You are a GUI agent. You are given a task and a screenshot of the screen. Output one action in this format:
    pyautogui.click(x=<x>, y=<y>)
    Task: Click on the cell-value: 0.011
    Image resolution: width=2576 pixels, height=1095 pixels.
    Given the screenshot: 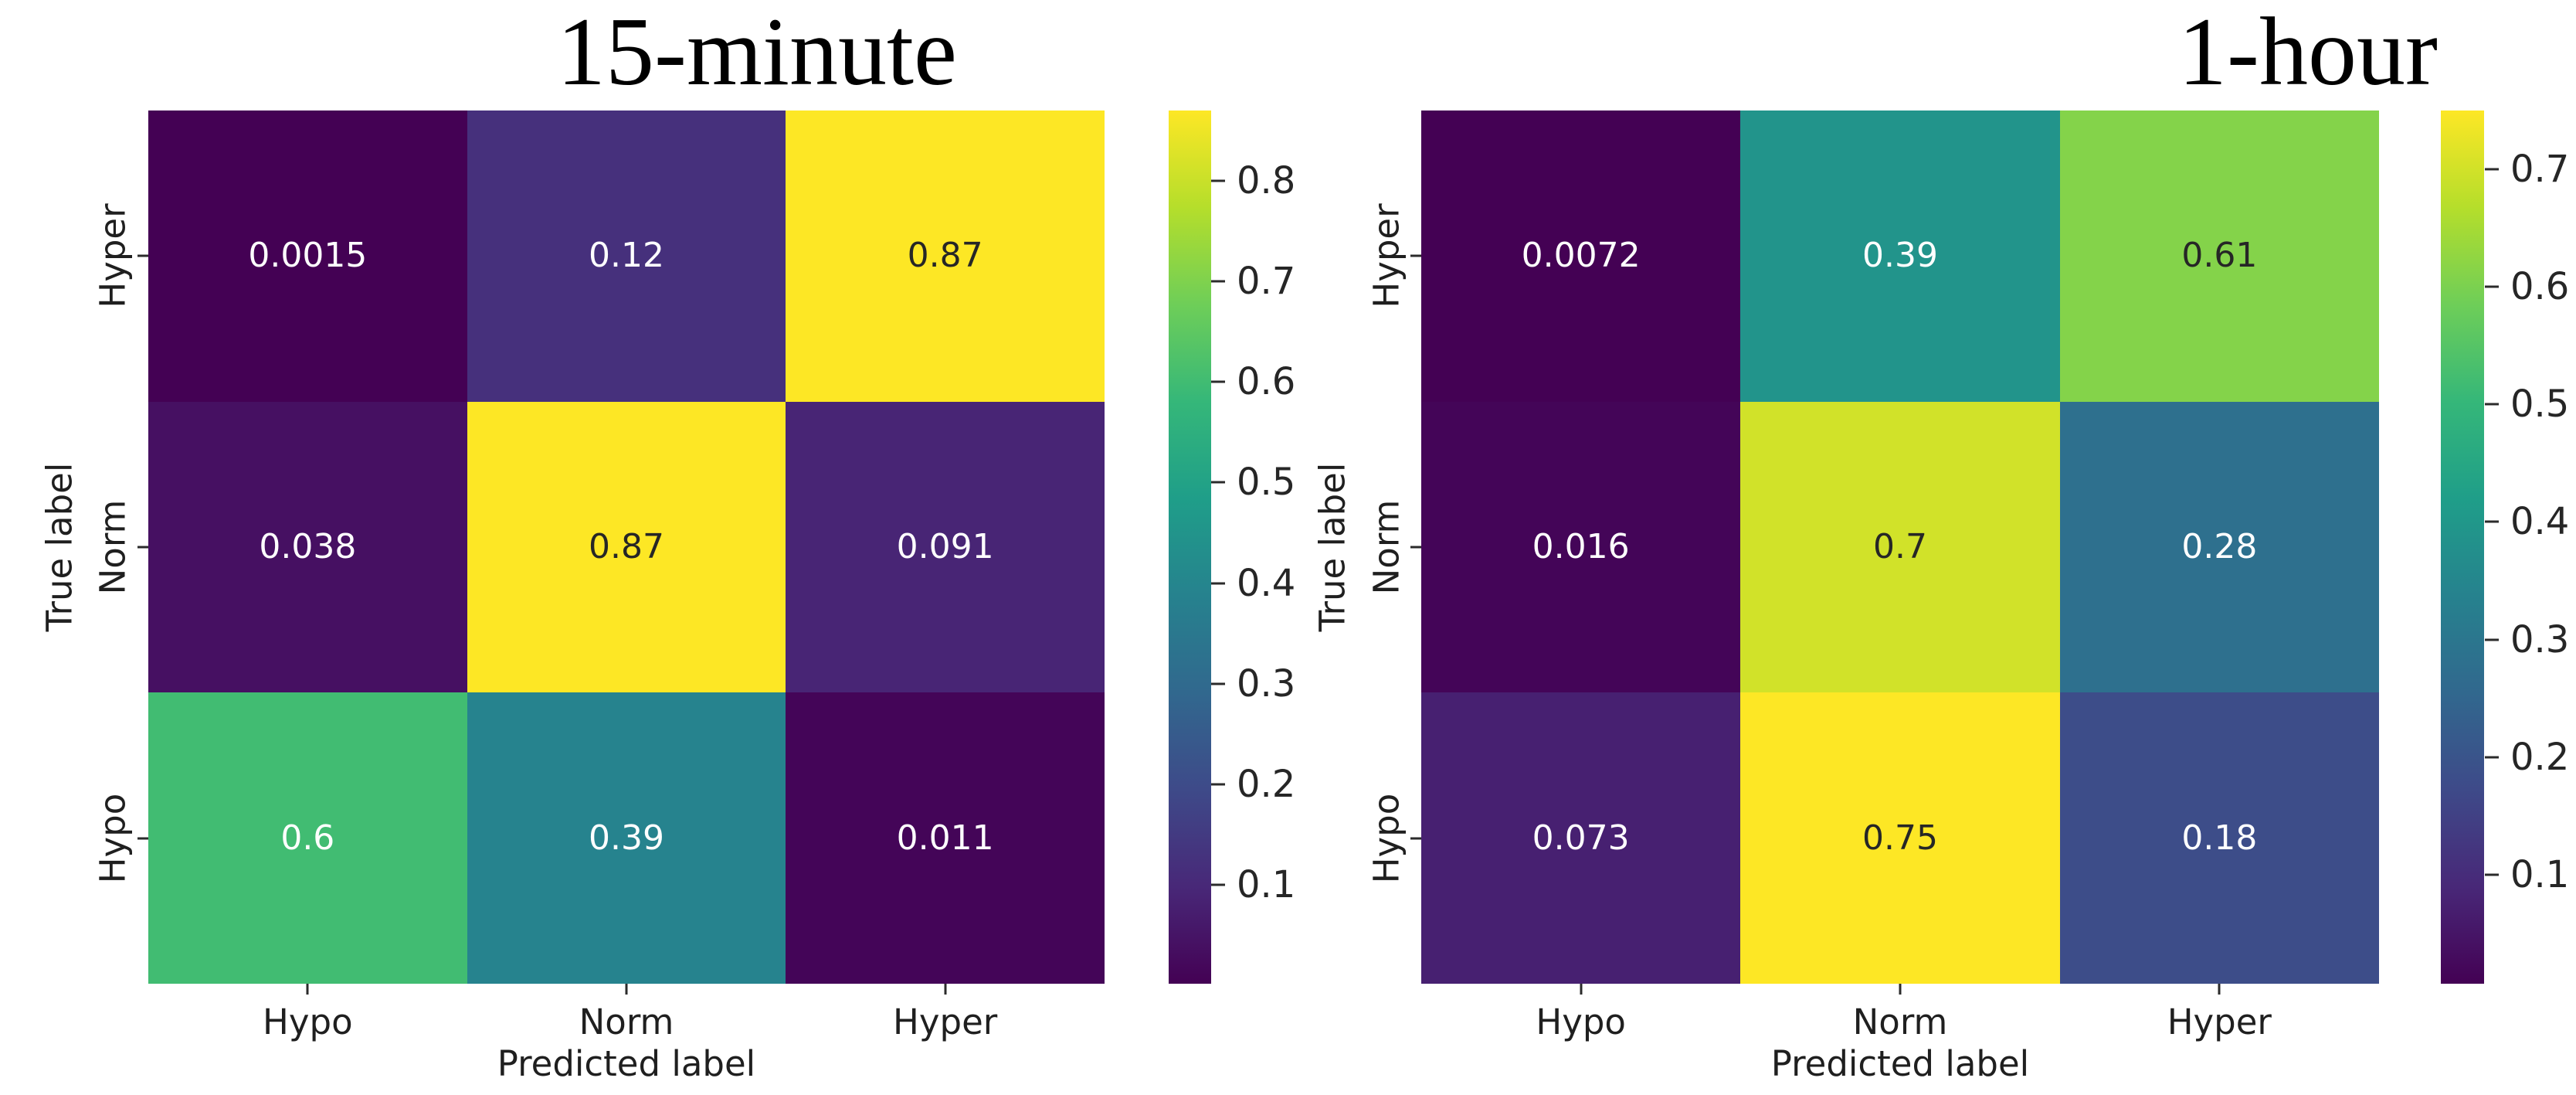 What is the action you would take?
    pyautogui.click(x=945, y=838)
    